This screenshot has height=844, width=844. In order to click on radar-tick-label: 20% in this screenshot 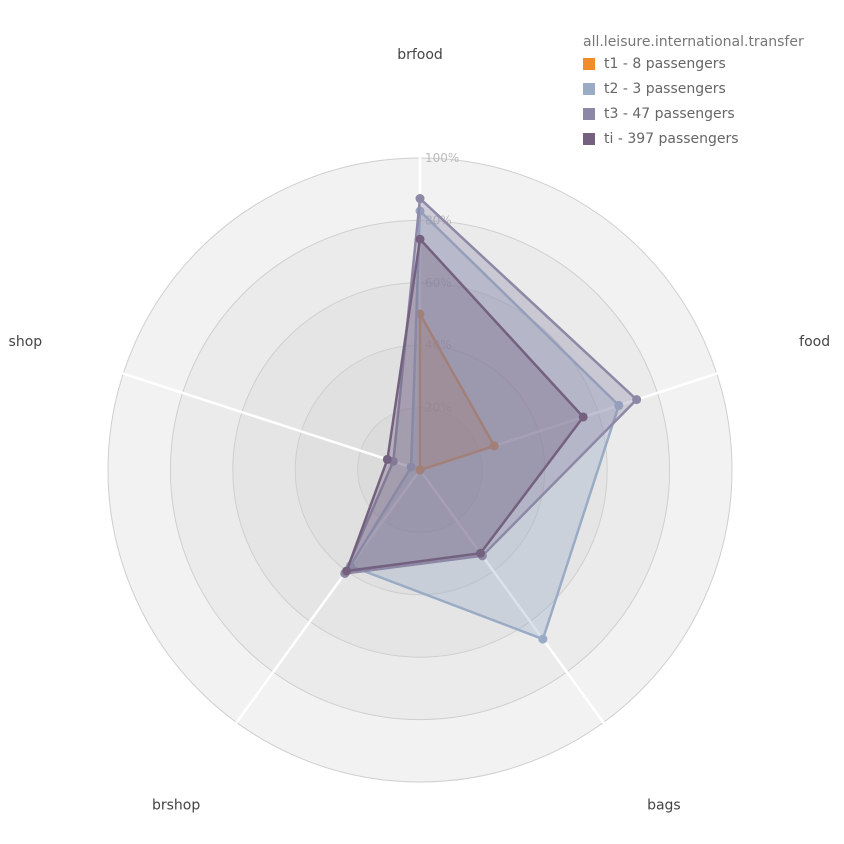, I will do `click(438, 408)`.